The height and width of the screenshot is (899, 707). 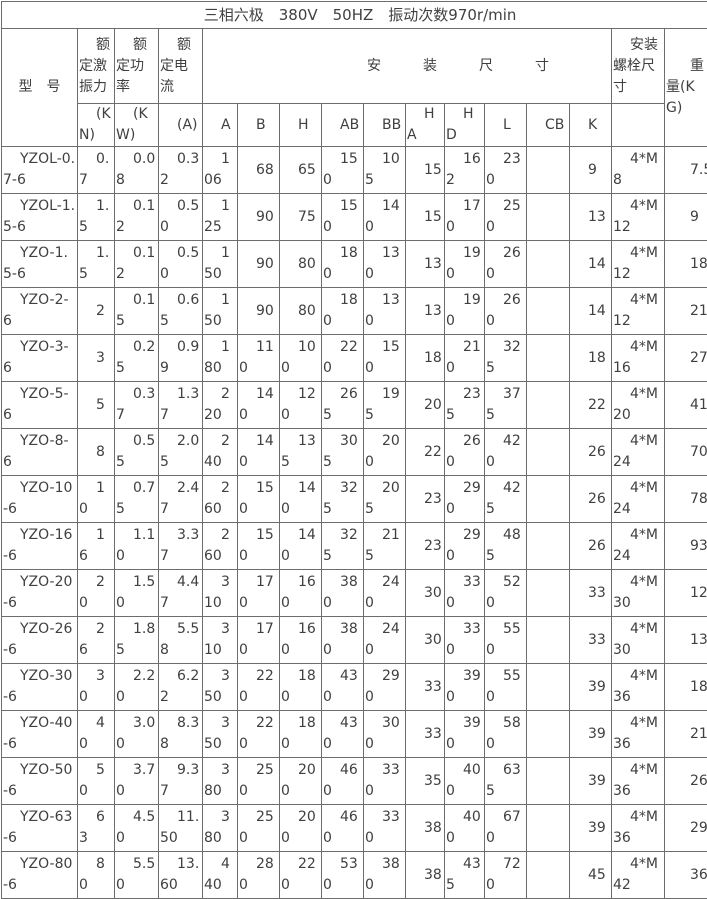 What do you see at coordinates (136, 875) in the screenshot?
I see `cell-power: 5.50` at bounding box center [136, 875].